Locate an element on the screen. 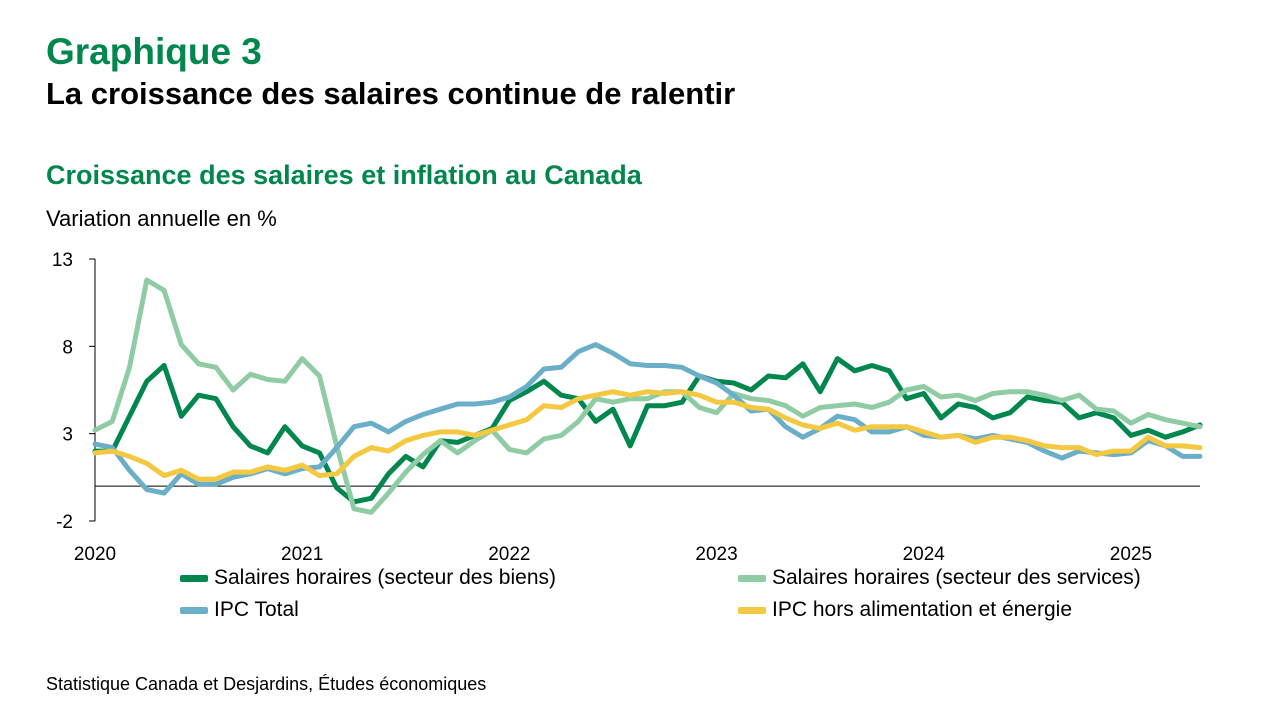  x-tick-label: 2022 is located at coordinates (509, 554).